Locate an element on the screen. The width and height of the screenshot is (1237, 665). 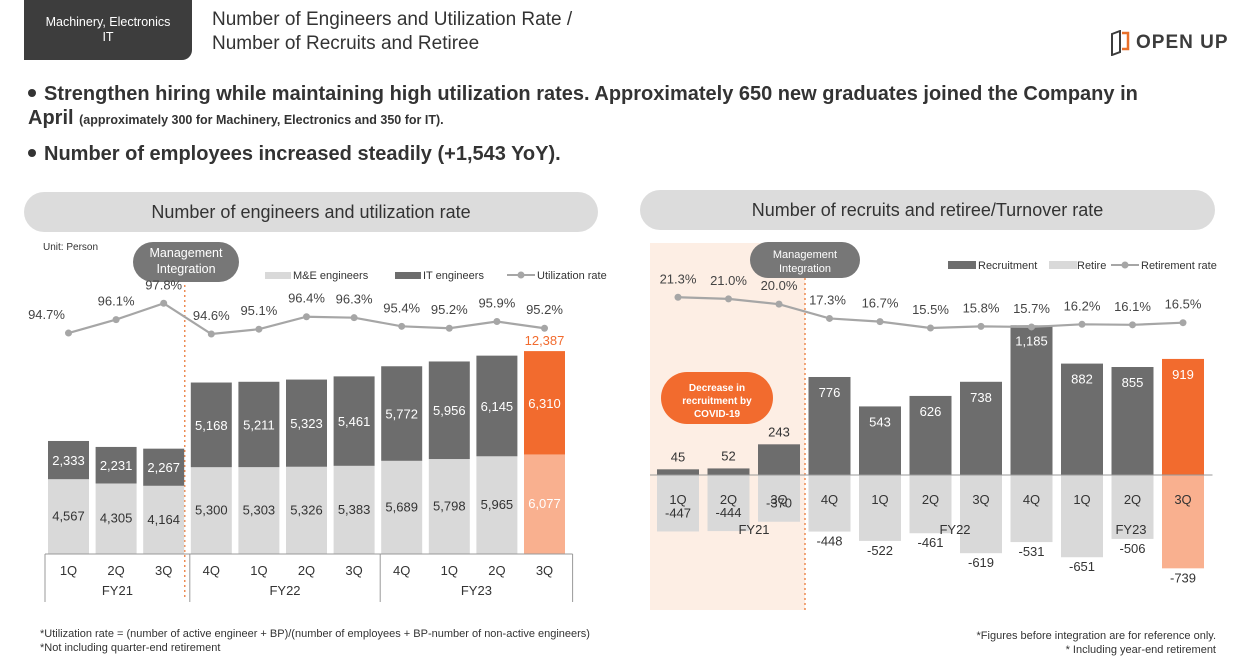
bar-retire-label: -739 is located at coordinates (1183, 577).